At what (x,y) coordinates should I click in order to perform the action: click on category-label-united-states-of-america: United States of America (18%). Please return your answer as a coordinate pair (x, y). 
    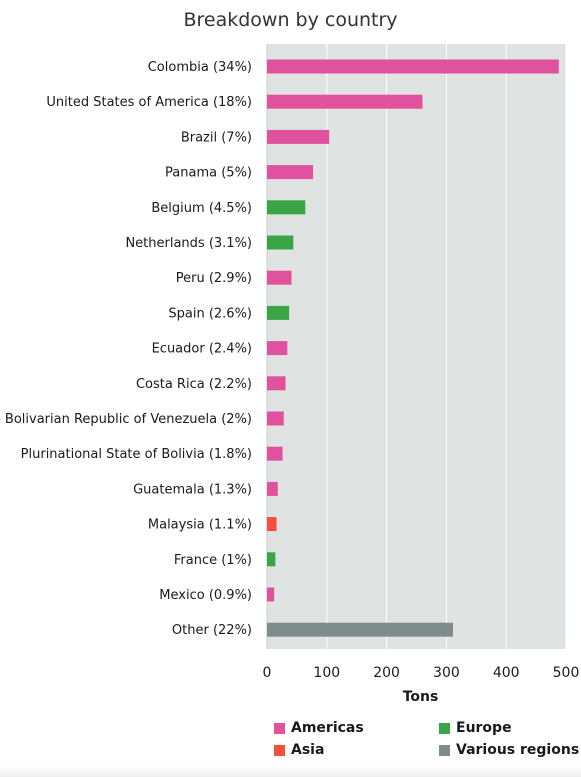
    Looking at the image, I should click on (149, 102).